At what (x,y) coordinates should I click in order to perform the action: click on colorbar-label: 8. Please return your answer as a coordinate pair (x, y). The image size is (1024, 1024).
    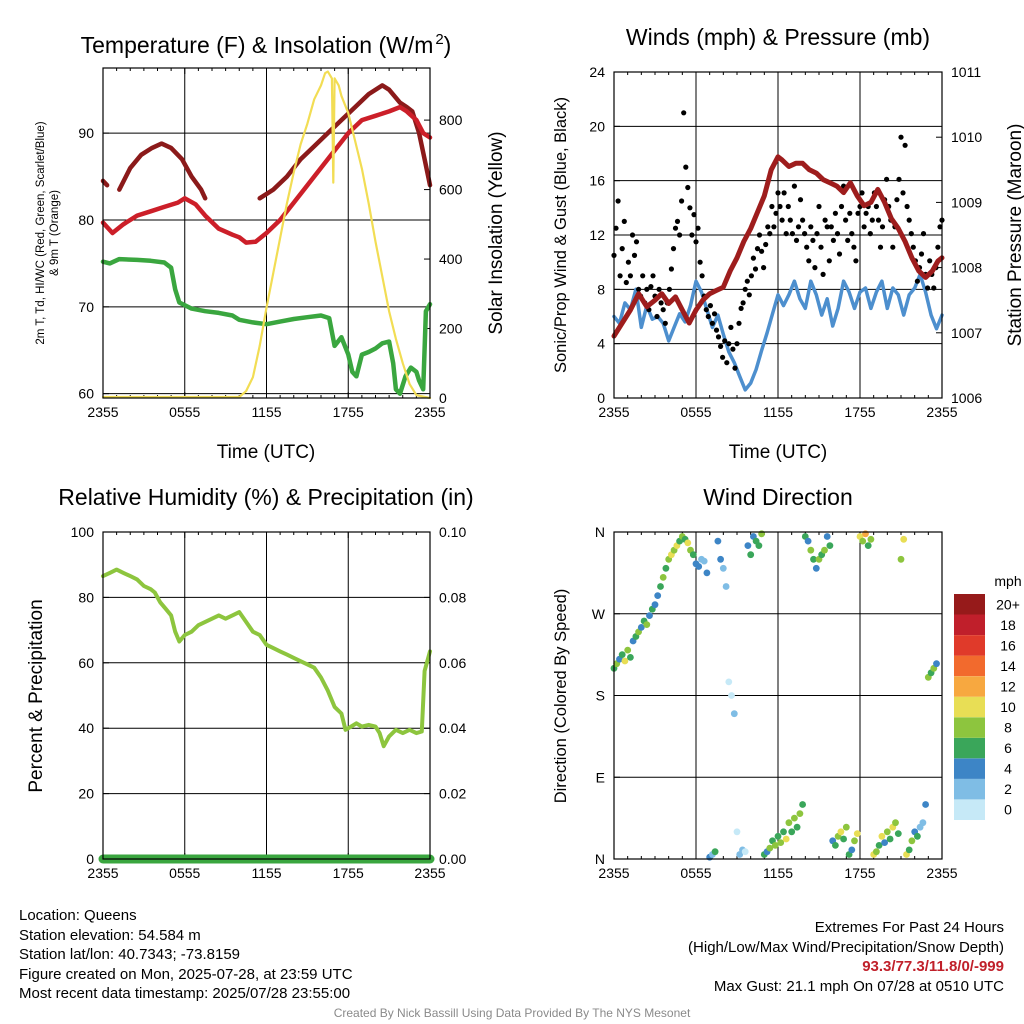
    Looking at the image, I should click on (1008, 728).